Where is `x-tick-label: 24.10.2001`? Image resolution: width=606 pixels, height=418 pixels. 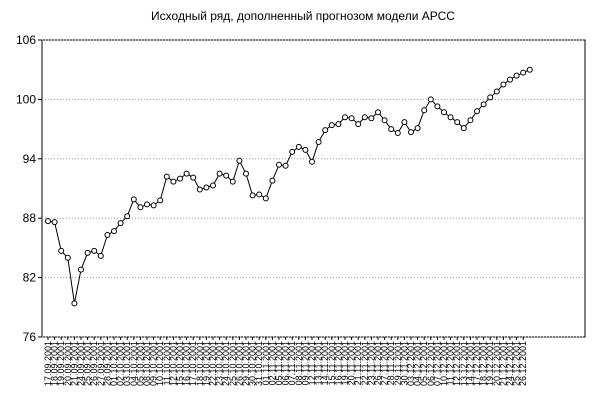 x-tick-label: 24.10.2001 is located at coordinates (226, 363).